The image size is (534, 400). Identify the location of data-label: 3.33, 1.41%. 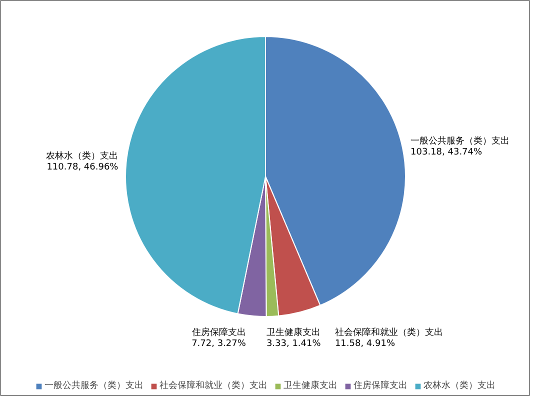
(294, 344).